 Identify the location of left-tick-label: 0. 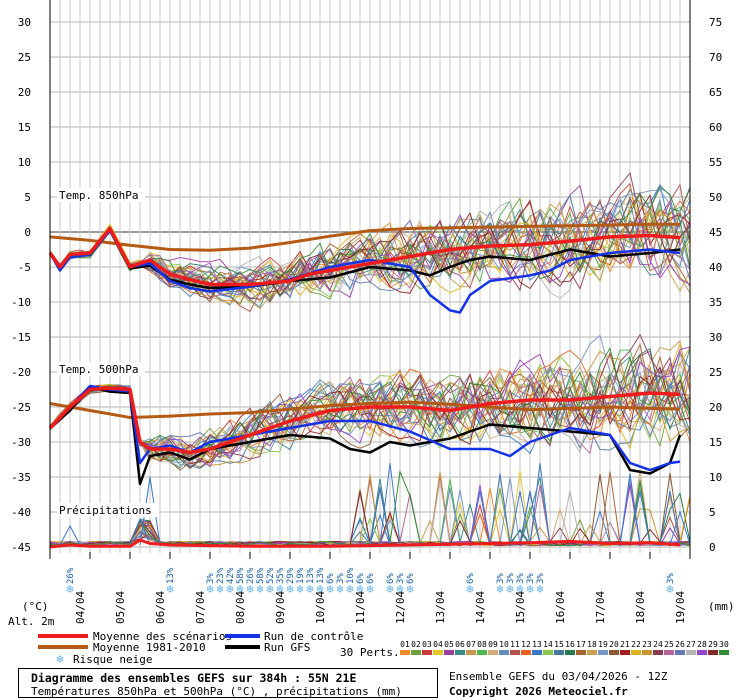
(27, 232).